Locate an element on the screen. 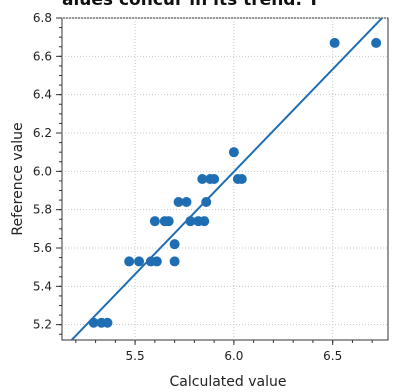 The height and width of the screenshot is (392, 393). y-tick-label: 6.8 is located at coordinates (42, 18).